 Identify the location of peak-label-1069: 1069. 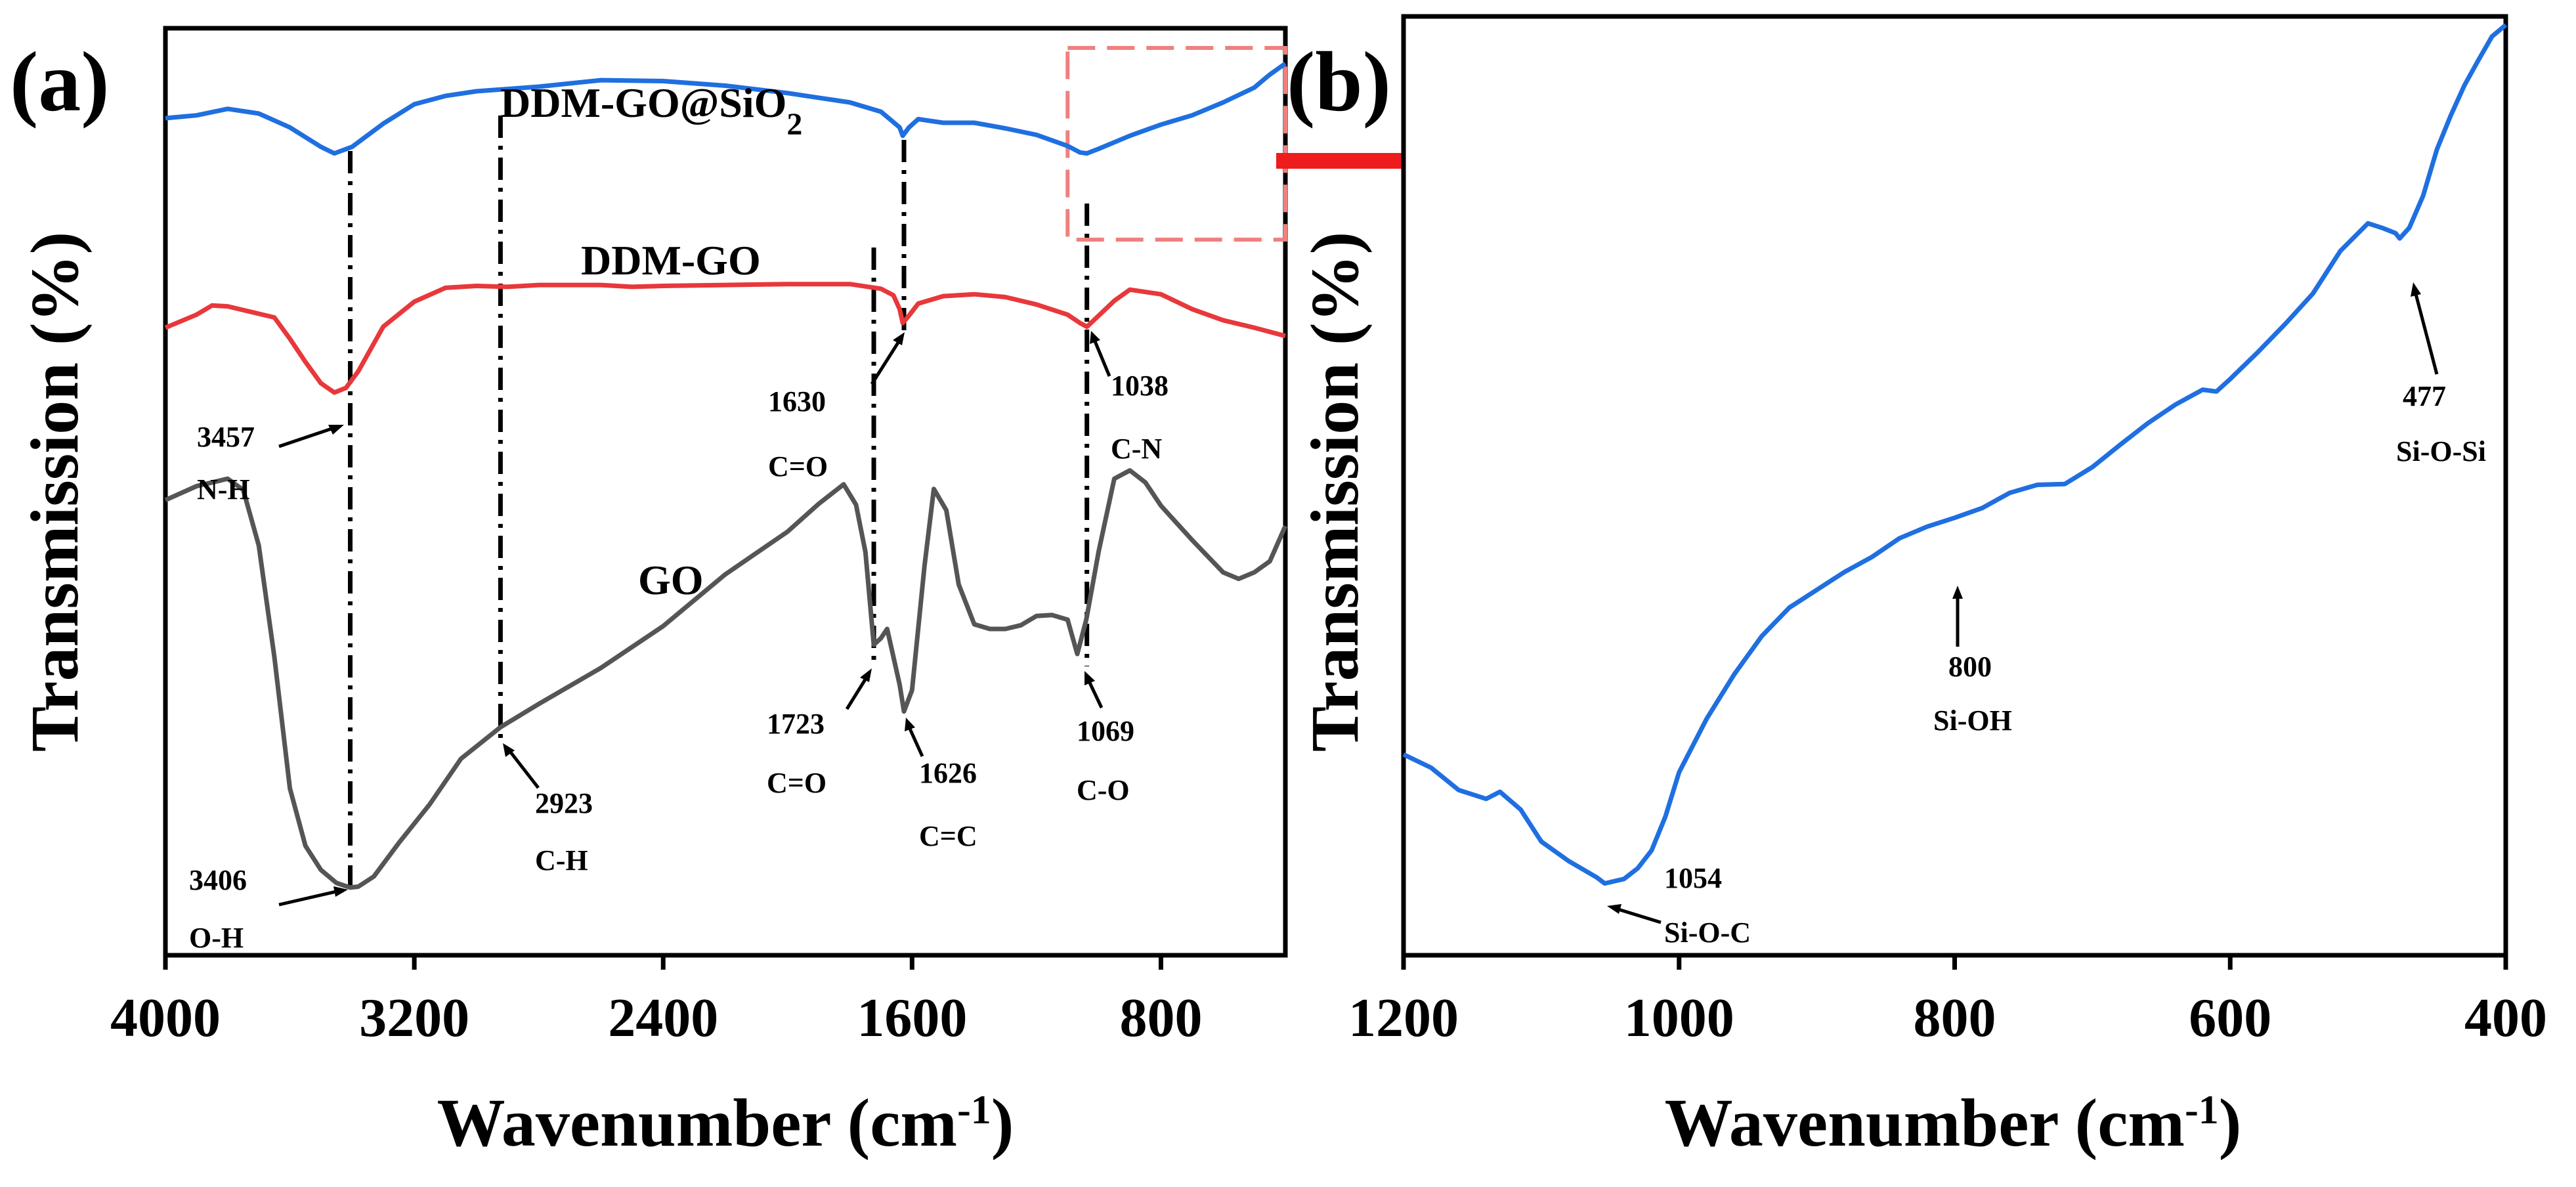
(1105, 731).